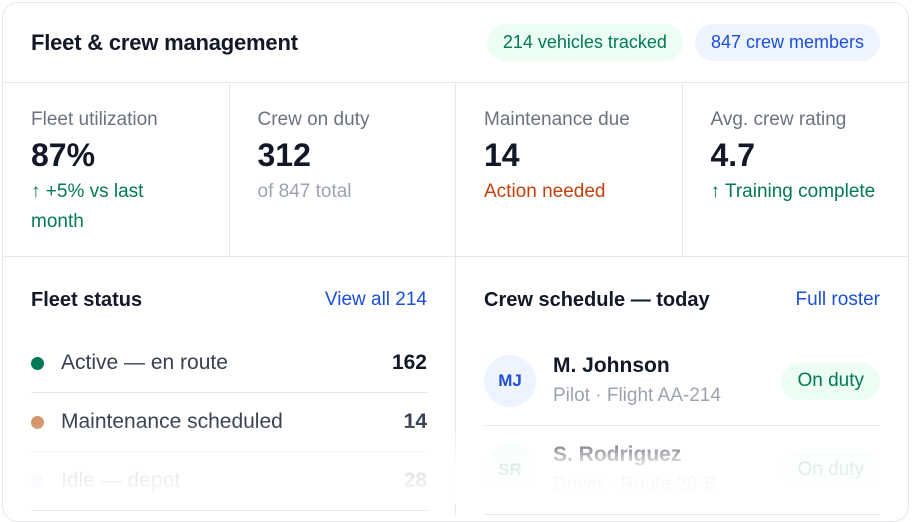  Describe the element at coordinates (409, 362) in the screenshot. I see `status-count: 162` at that location.